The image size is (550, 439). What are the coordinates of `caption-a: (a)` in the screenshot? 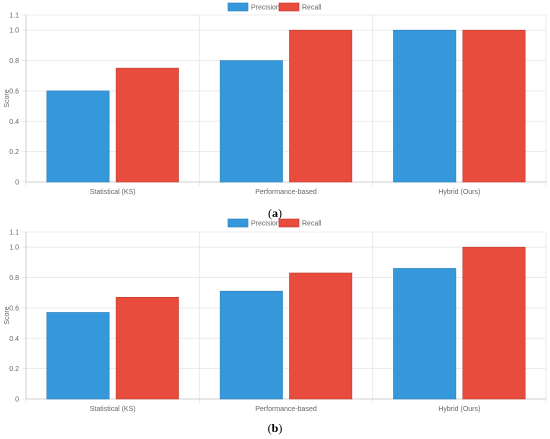 It's located at (275, 213).